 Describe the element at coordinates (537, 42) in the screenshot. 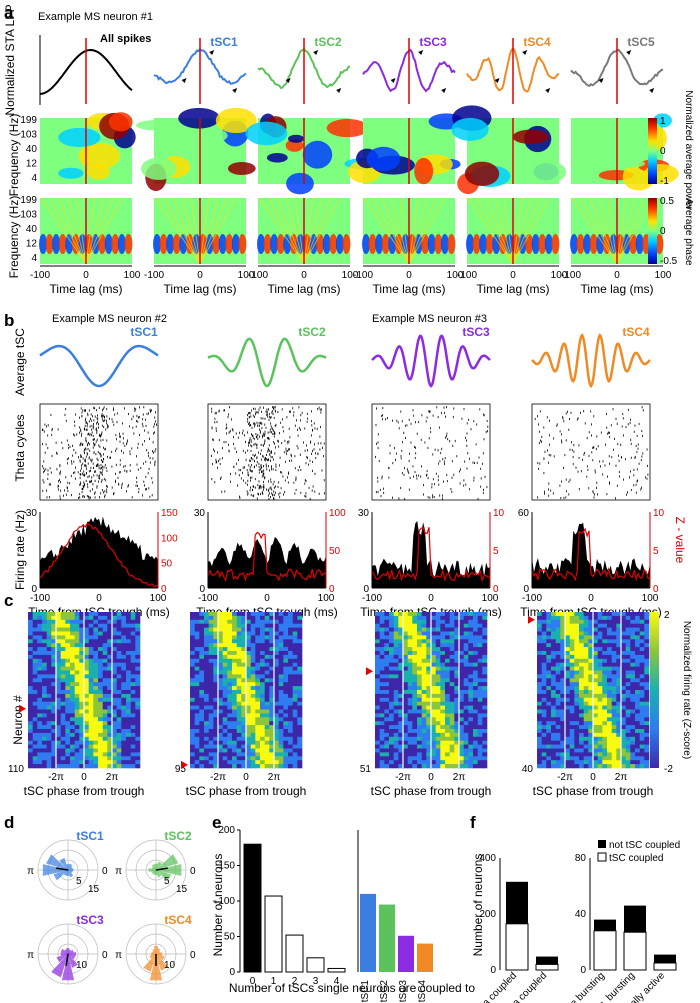

I see `panel-a-col-title: tSC4` at that location.